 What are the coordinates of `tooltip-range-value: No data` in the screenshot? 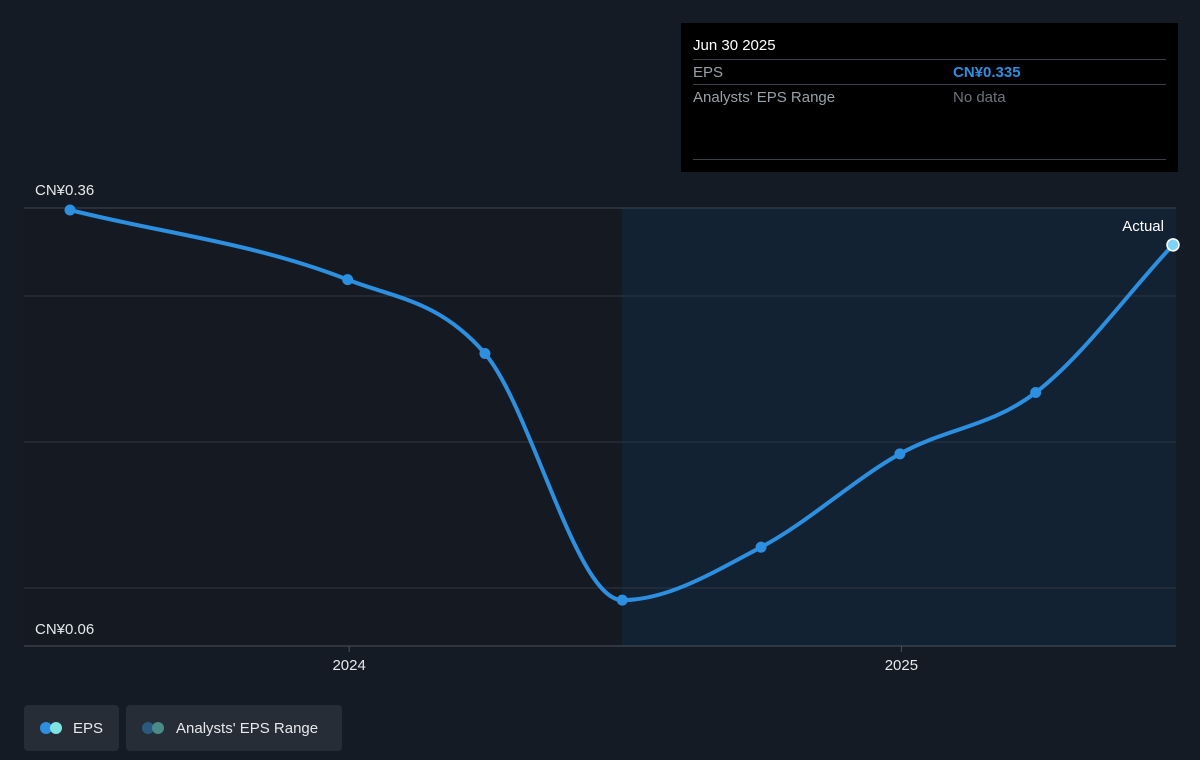 It's located at (979, 97).